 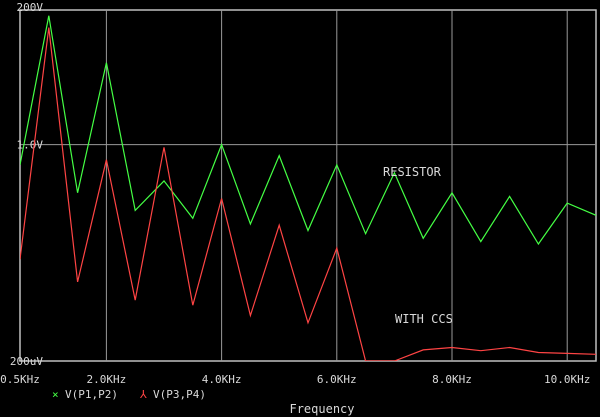 What do you see at coordinates (30, 145) in the screenshot?
I see `y-tick-label: 1.0V` at bounding box center [30, 145].